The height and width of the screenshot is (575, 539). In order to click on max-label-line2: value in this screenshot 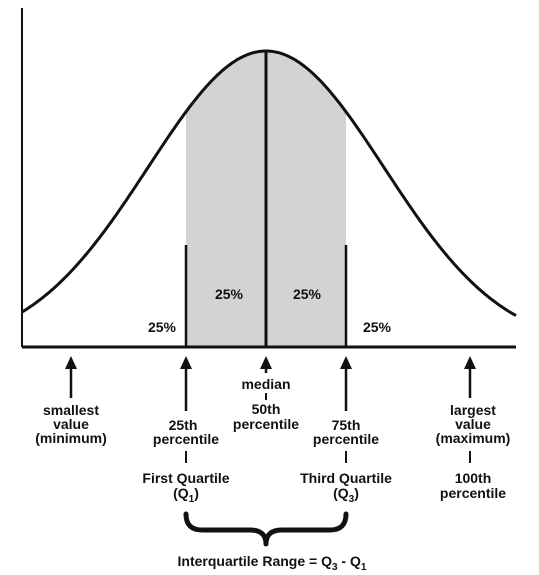, I will do `click(473, 424)`.